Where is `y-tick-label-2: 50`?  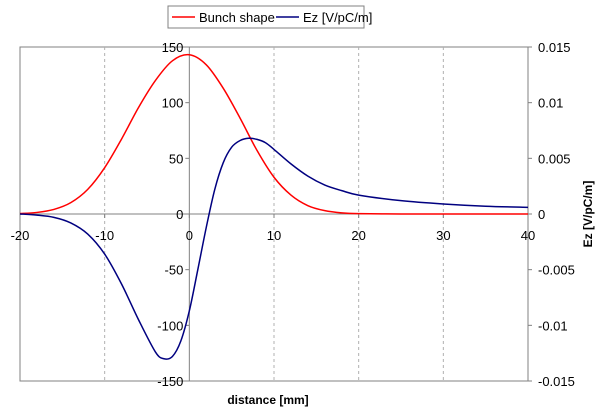 y-tick-label-2: 50 is located at coordinates (176, 158).